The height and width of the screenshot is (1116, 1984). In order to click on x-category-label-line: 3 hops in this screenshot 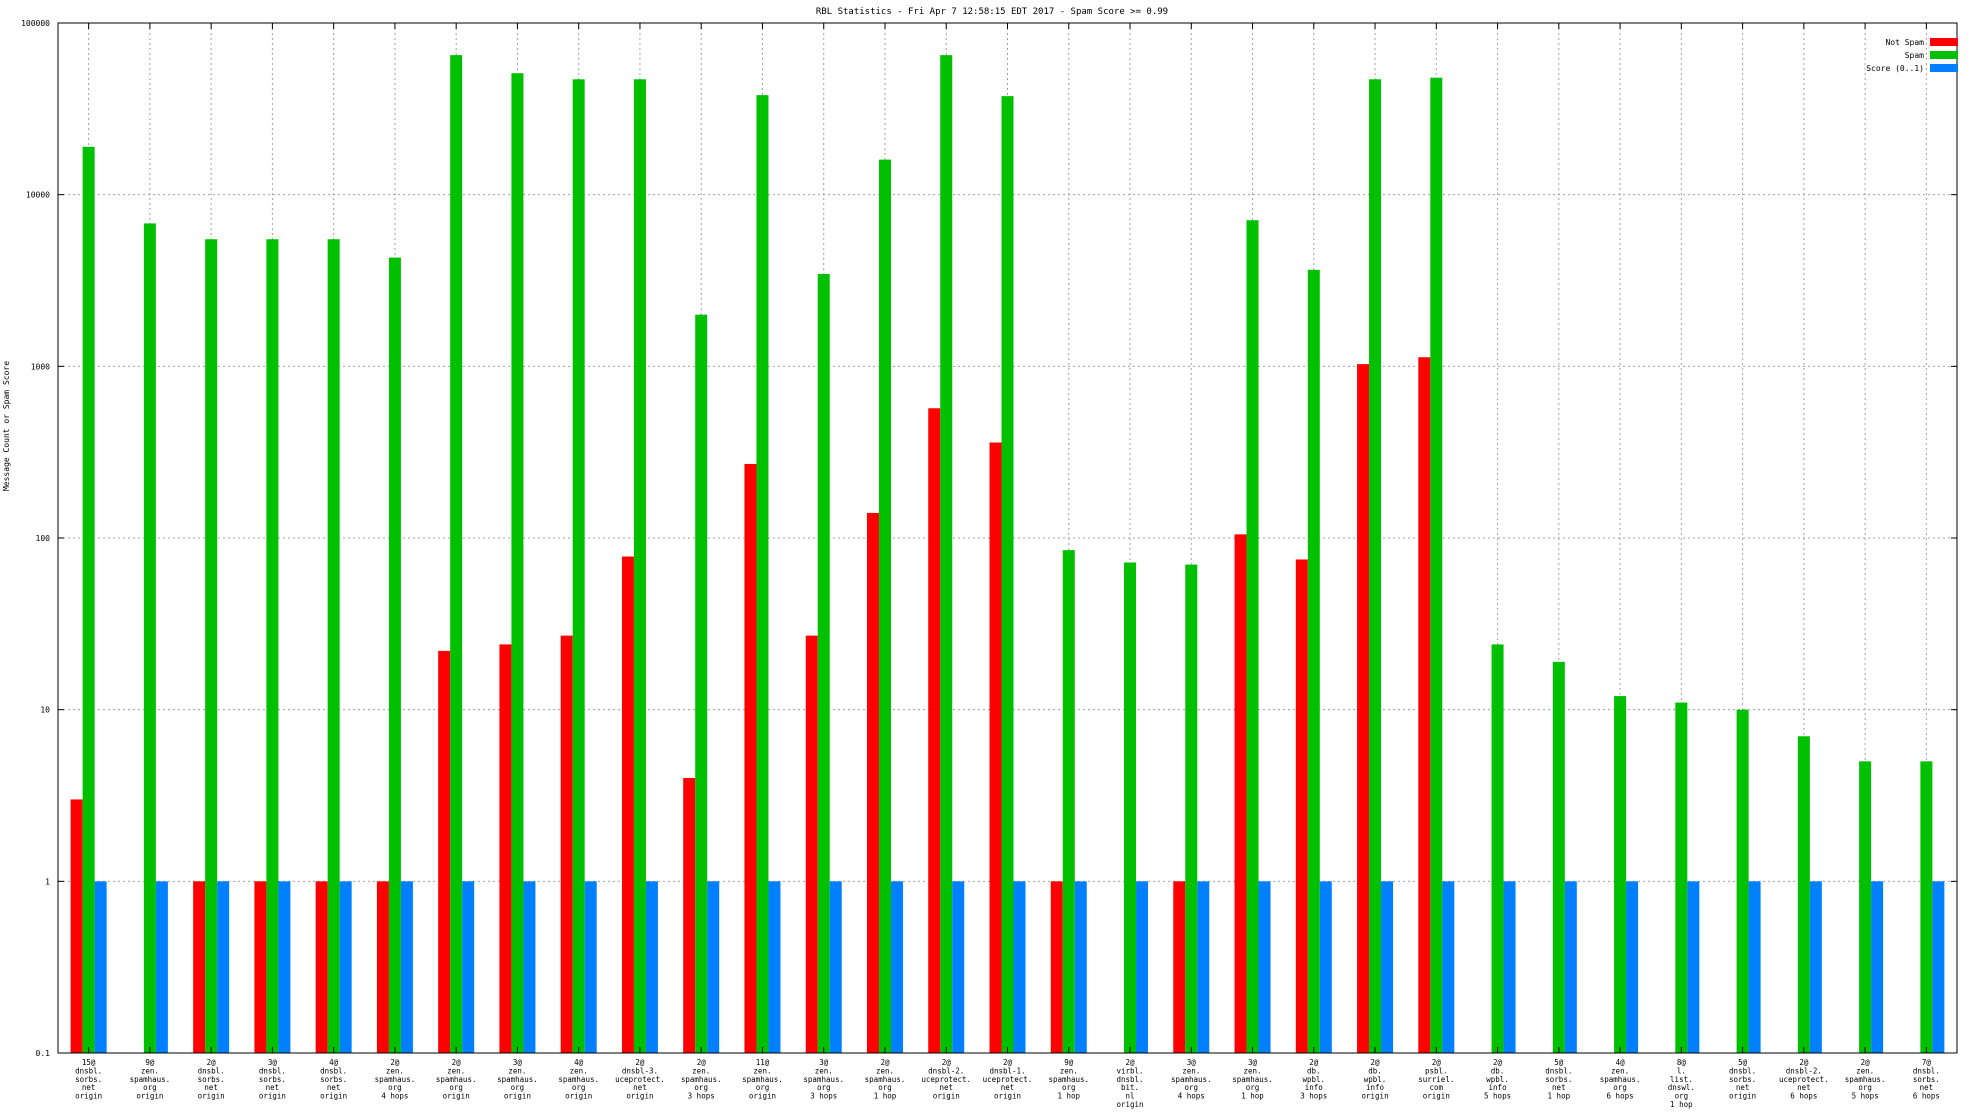, I will do `click(1313, 1096)`.